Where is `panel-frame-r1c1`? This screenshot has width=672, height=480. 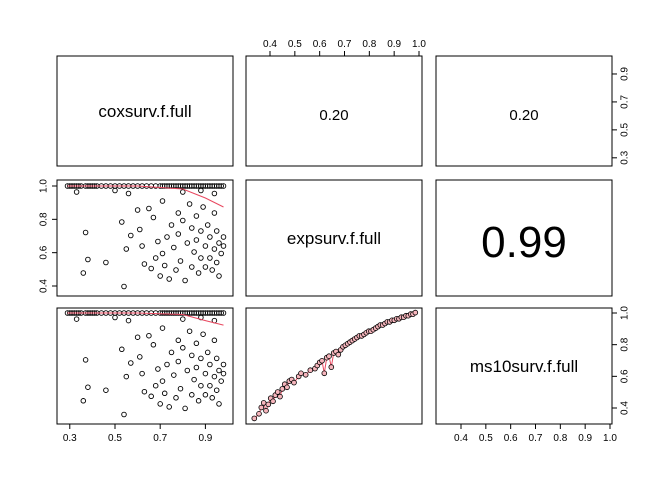
panel-frame-r1c1 is located at coordinates (145, 111).